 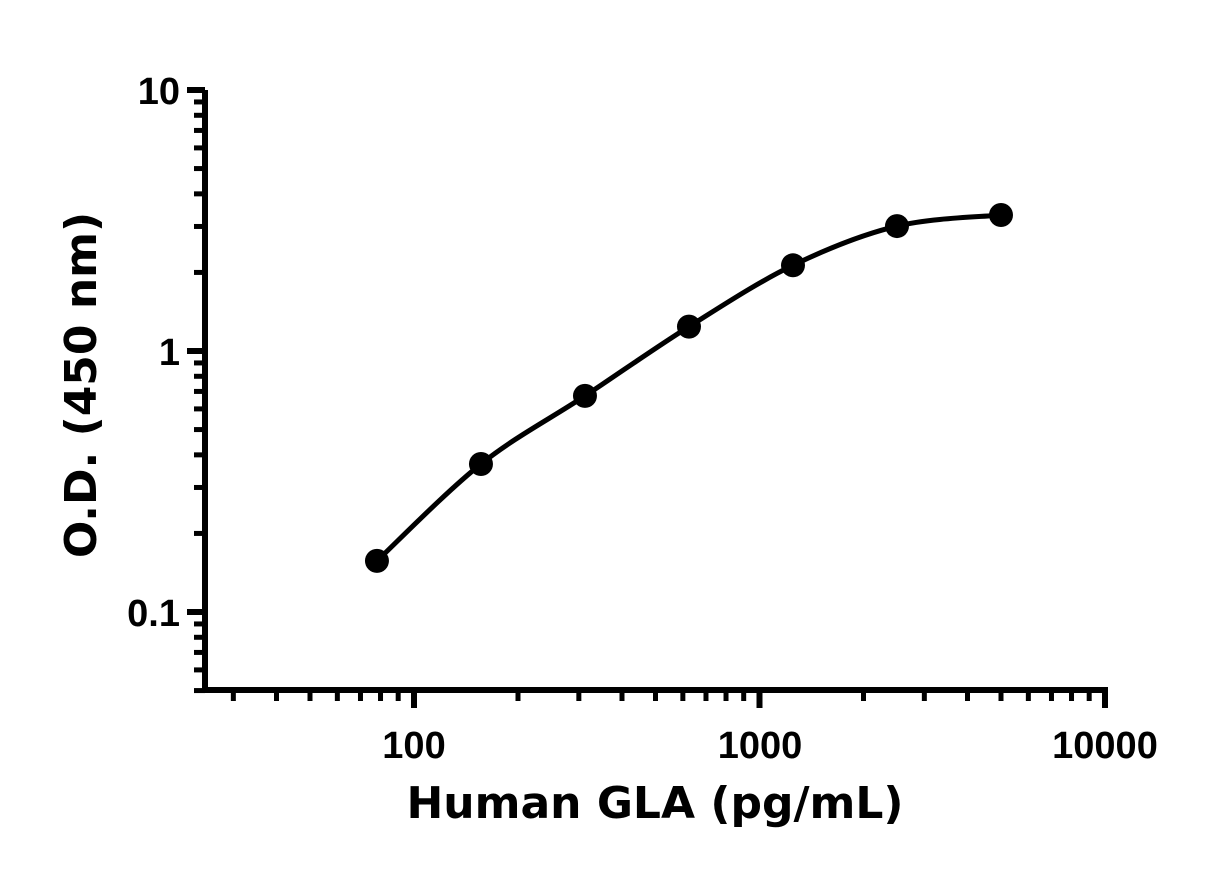 What do you see at coordinates (153, 614) in the screenshot?
I see `y-tick-label-0.1: 0.1` at bounding box center [153, 614].